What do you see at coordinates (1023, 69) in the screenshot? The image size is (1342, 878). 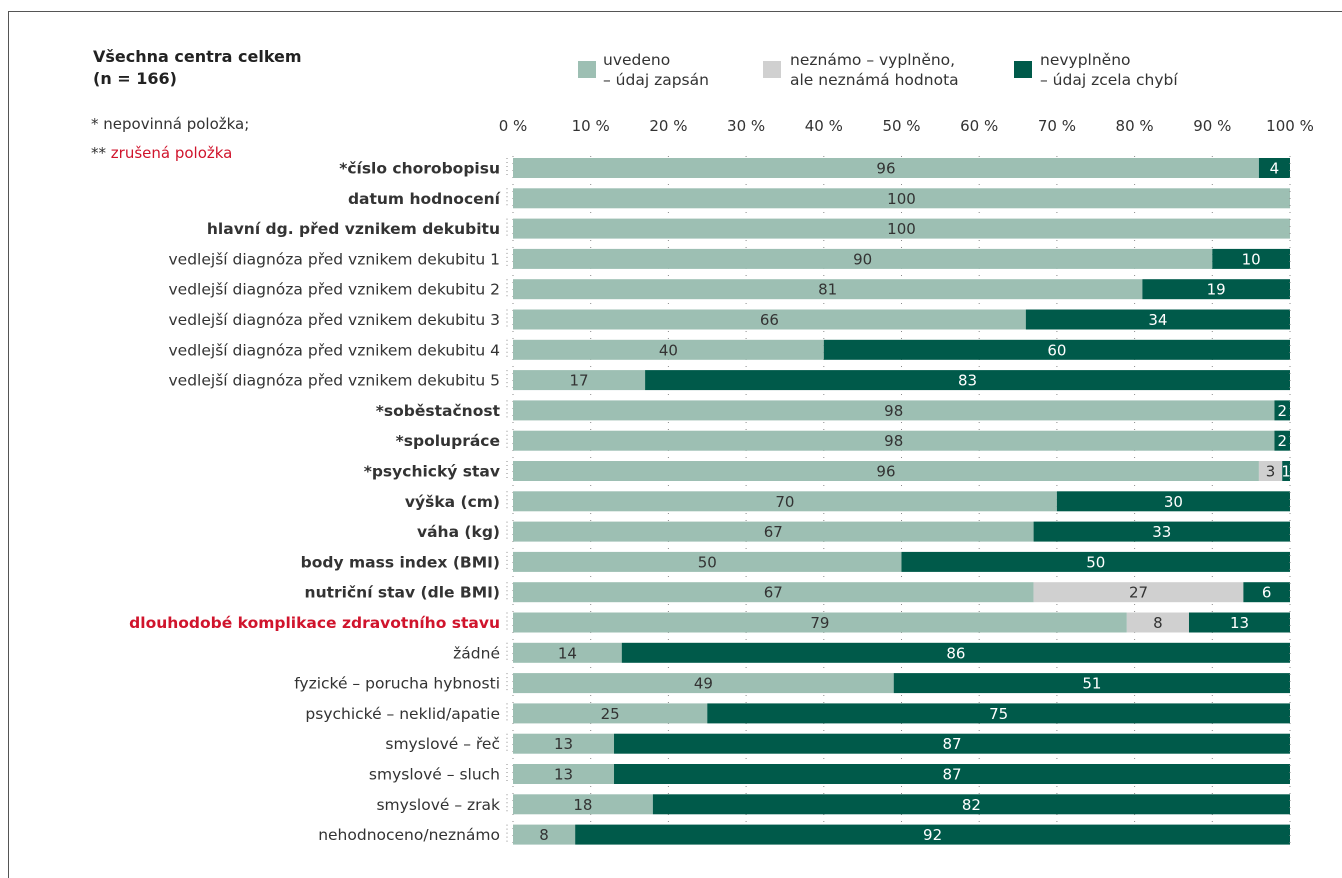 I see `legend-swatch-nevyplneno` at bounding box center [1023, 69].